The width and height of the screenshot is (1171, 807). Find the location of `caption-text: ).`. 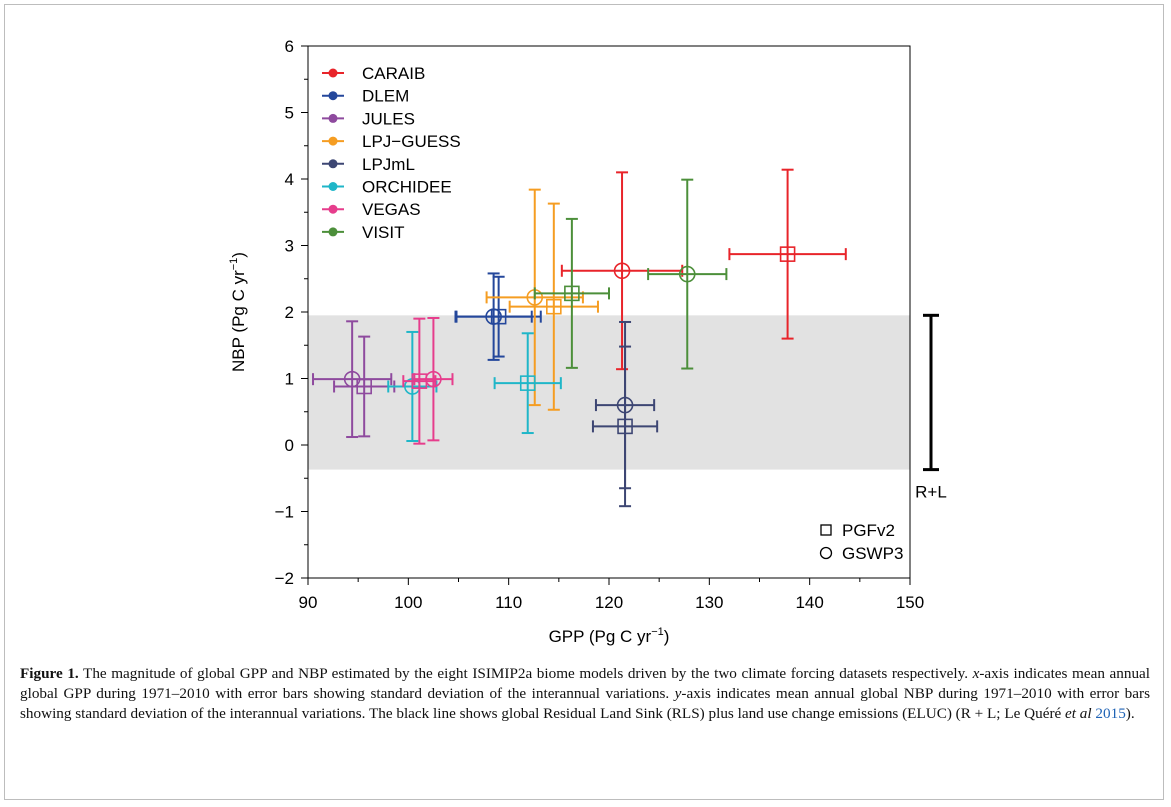

caption-text: ). is located at coordinates (1130, 713).